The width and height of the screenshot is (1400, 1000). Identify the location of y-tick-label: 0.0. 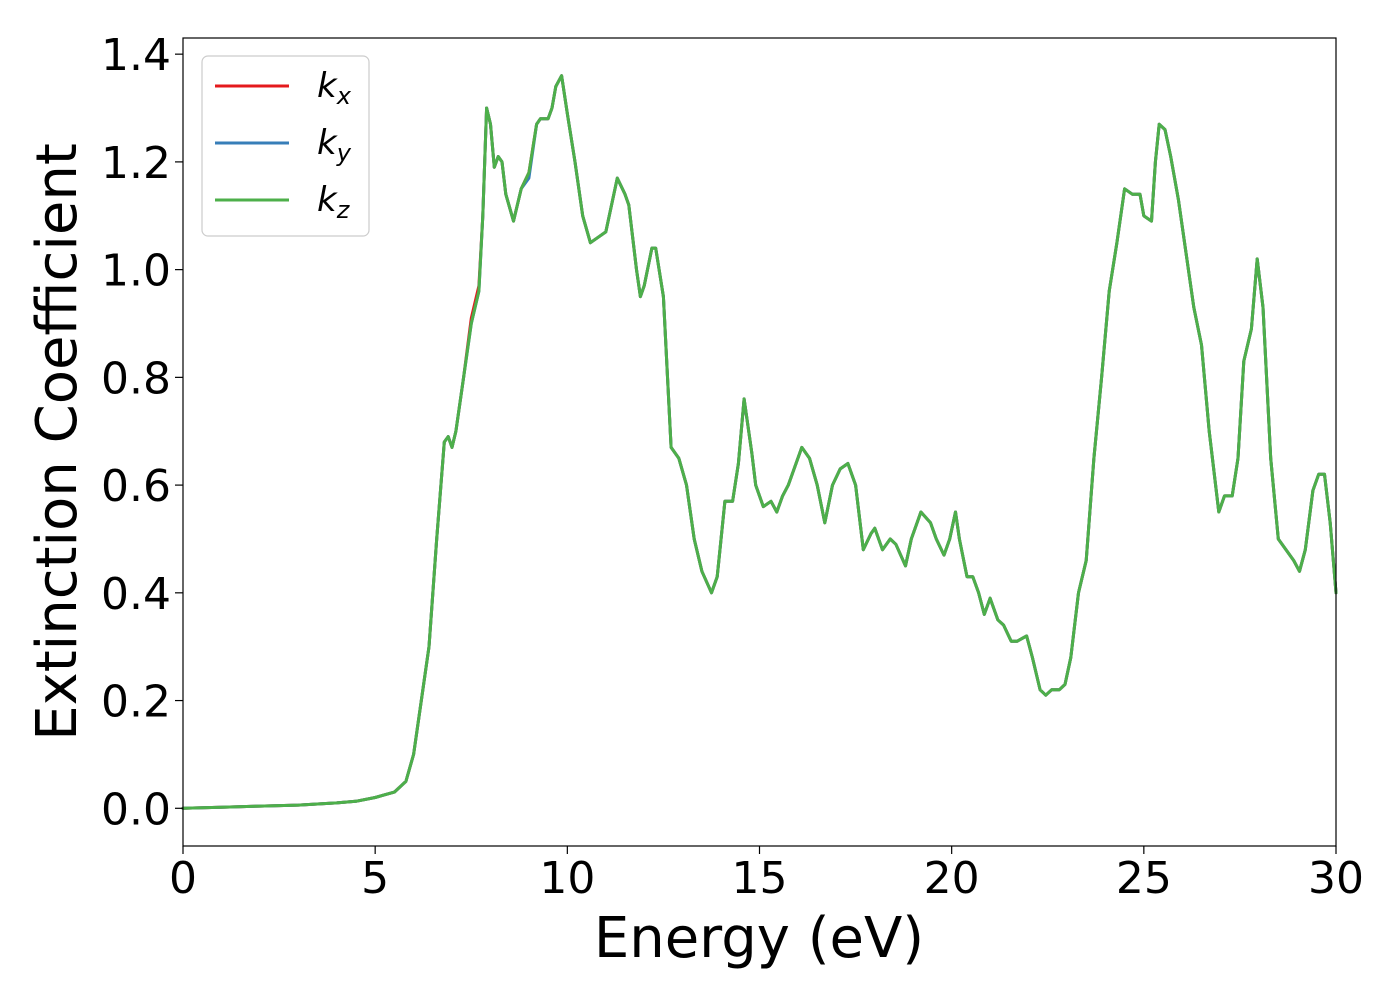
(136, 809).